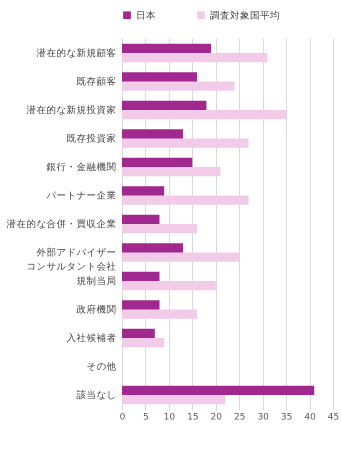  What do you see at coordinates (240, 417) in the screenshot?
I see `x-tick-label: 25` at bounding box center [240, 417].